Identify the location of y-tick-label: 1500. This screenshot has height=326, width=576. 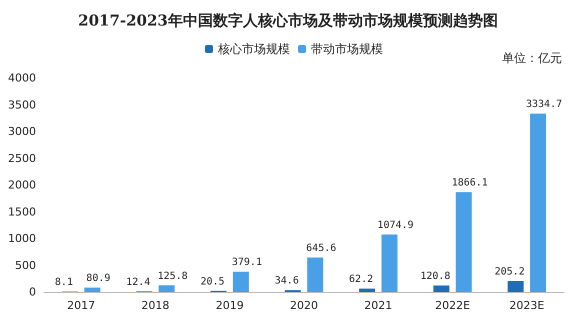
(22, 211).